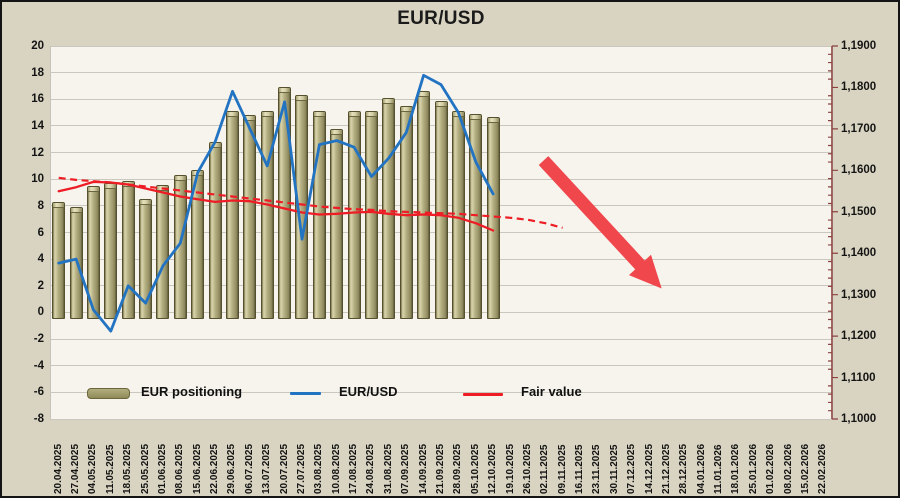 This screenshot has width=900, height=498. Describe the element at coordinates (108, 393) in the screenshot. I see `legend-bar-swatch-icon` at that location.